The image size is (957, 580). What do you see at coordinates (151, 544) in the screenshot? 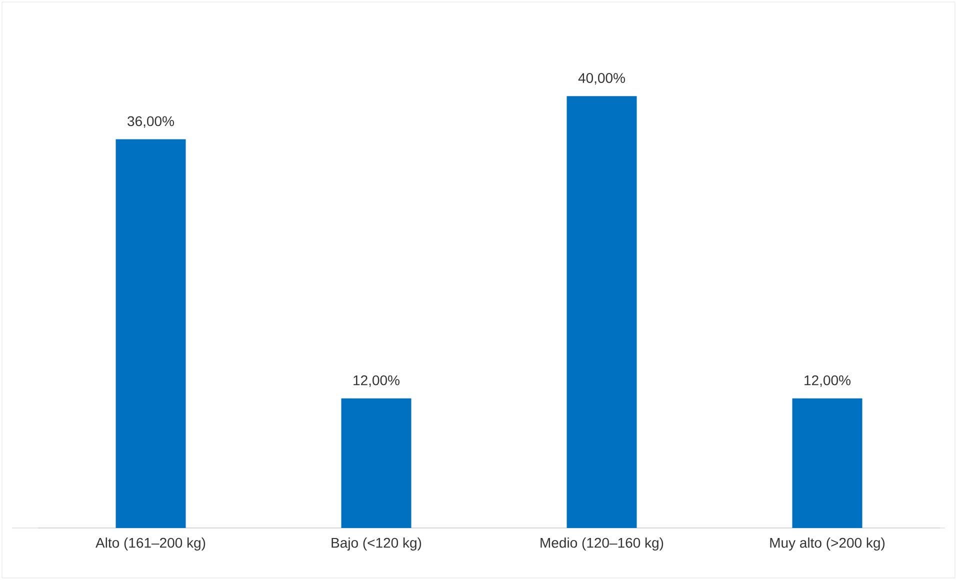
I see `x-tick-label: Alto (161–200 kg)` at bounding box center [151, 544].